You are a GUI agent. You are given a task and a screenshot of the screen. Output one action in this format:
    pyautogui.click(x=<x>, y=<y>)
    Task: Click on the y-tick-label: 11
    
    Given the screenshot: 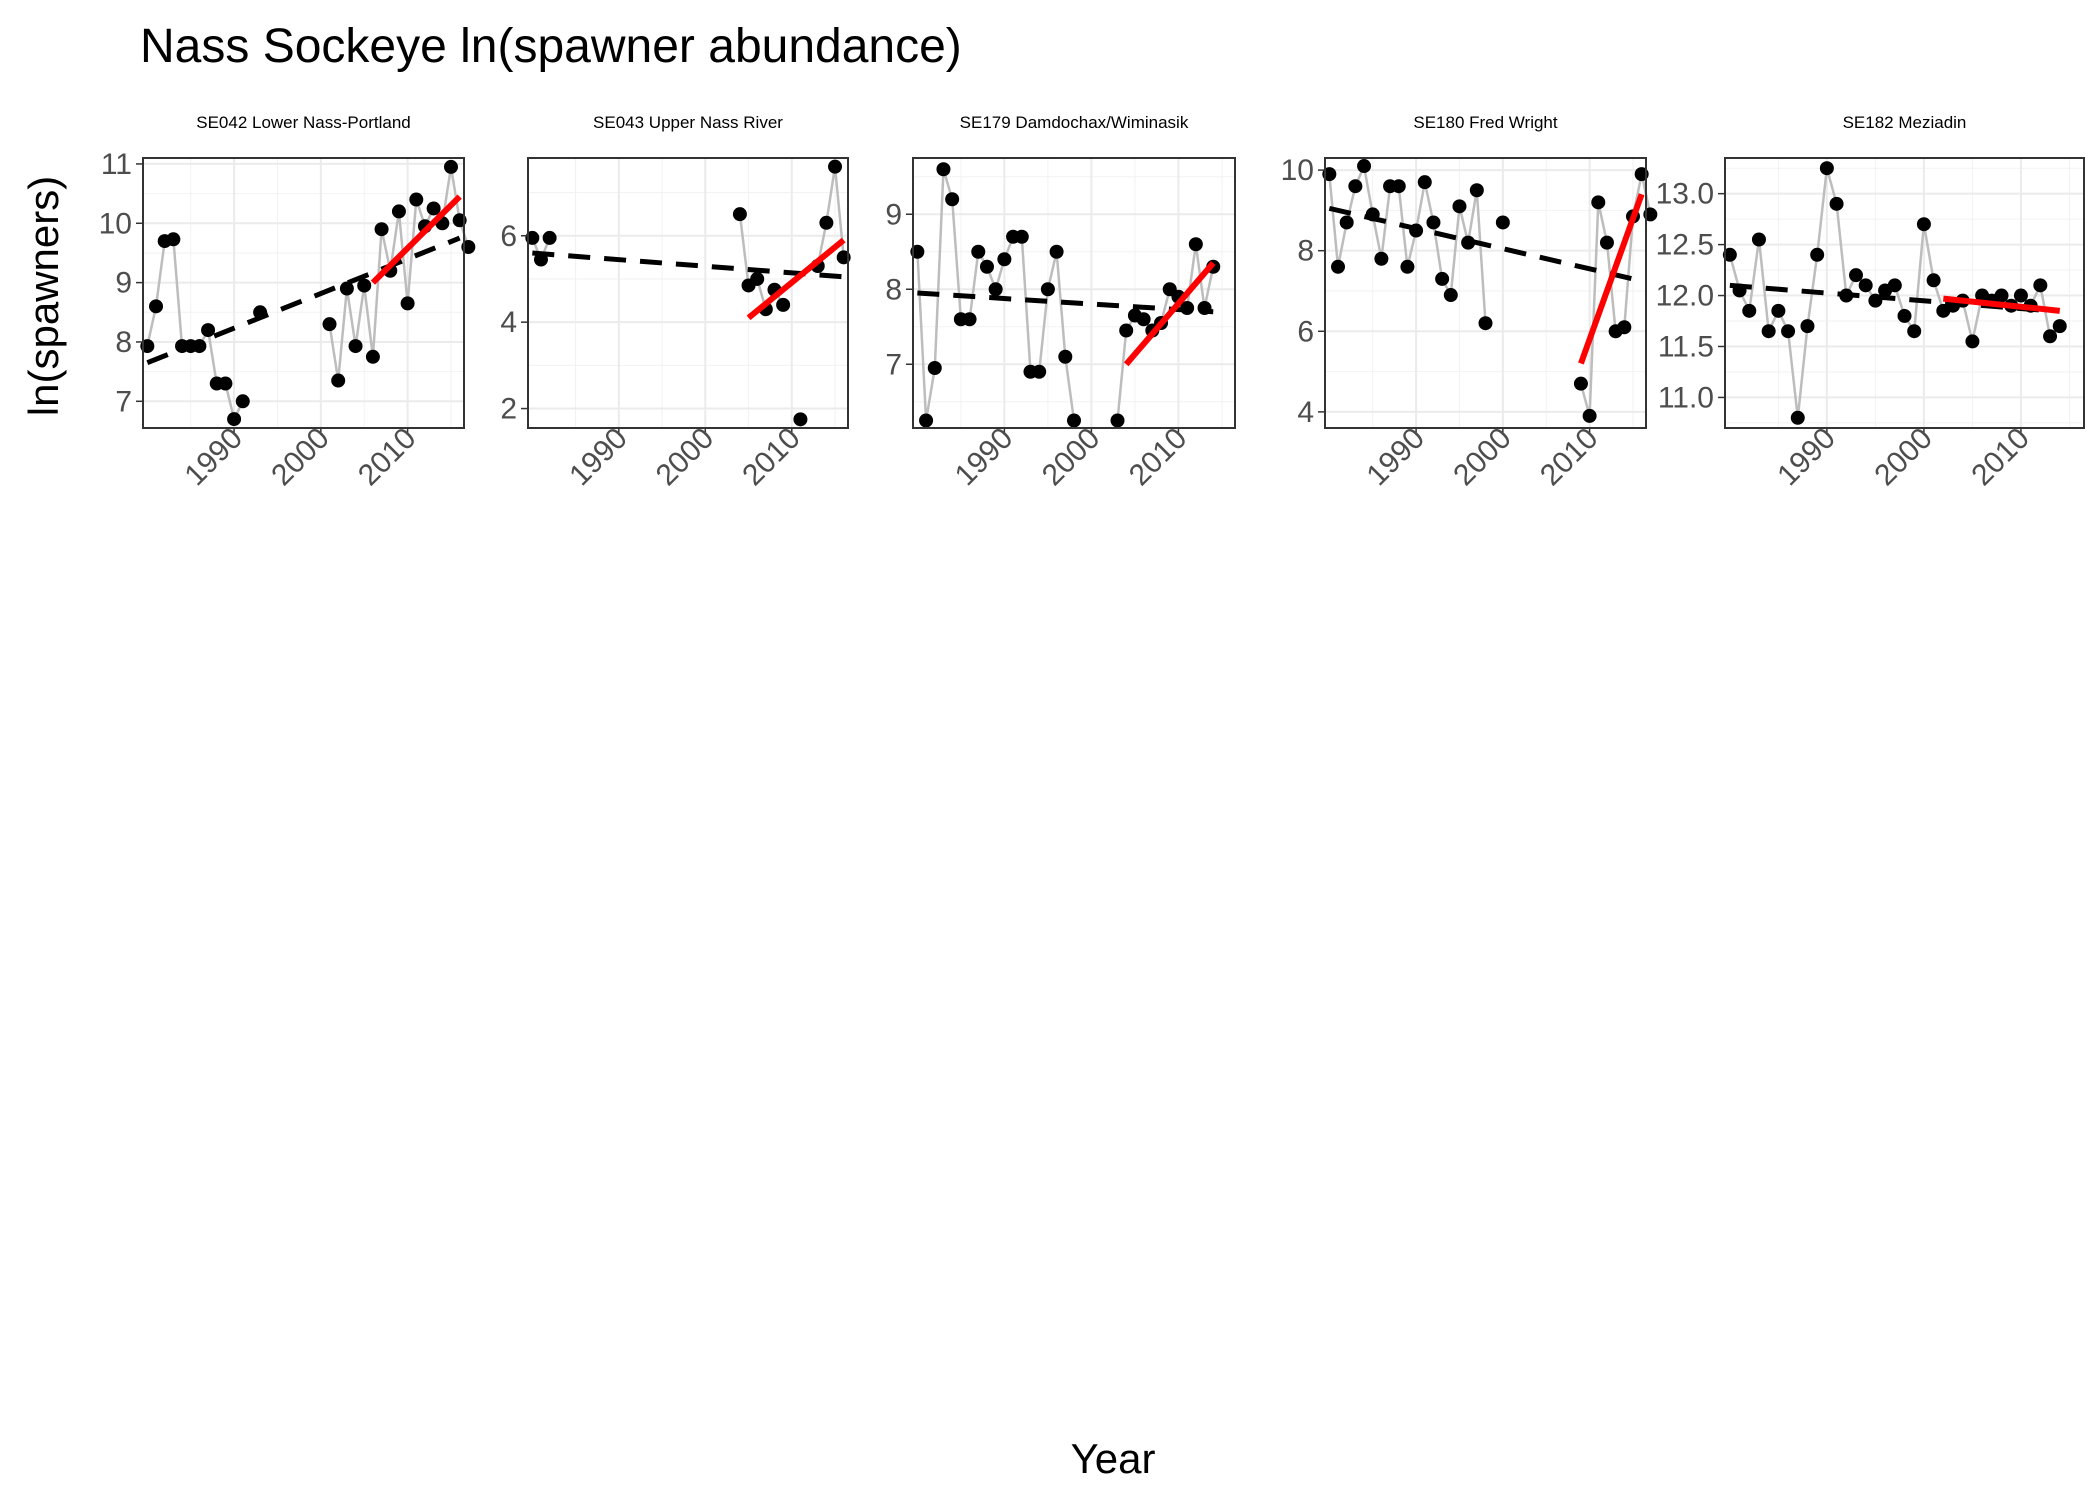 What is the action you would take?
    pyautogui.click(x=116, y=164)
    